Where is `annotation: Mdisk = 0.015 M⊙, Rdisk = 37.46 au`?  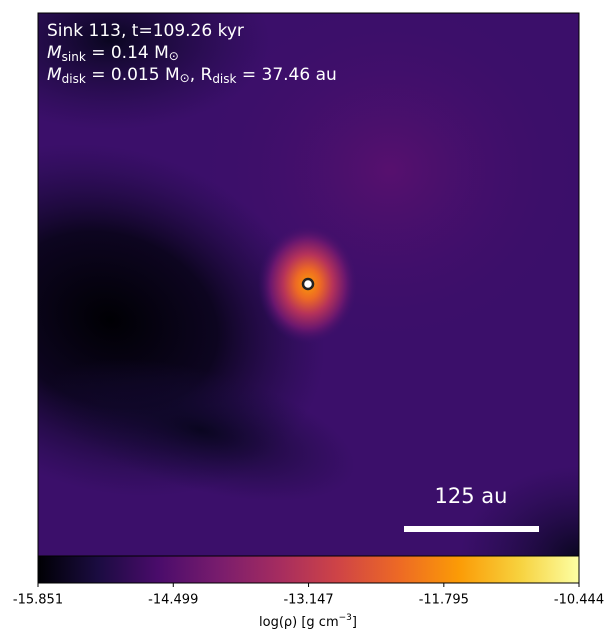 annotation: Mdisk = 0.015 M⊙, Rdisk = 37.46 au is located at coordinates (192, 75).